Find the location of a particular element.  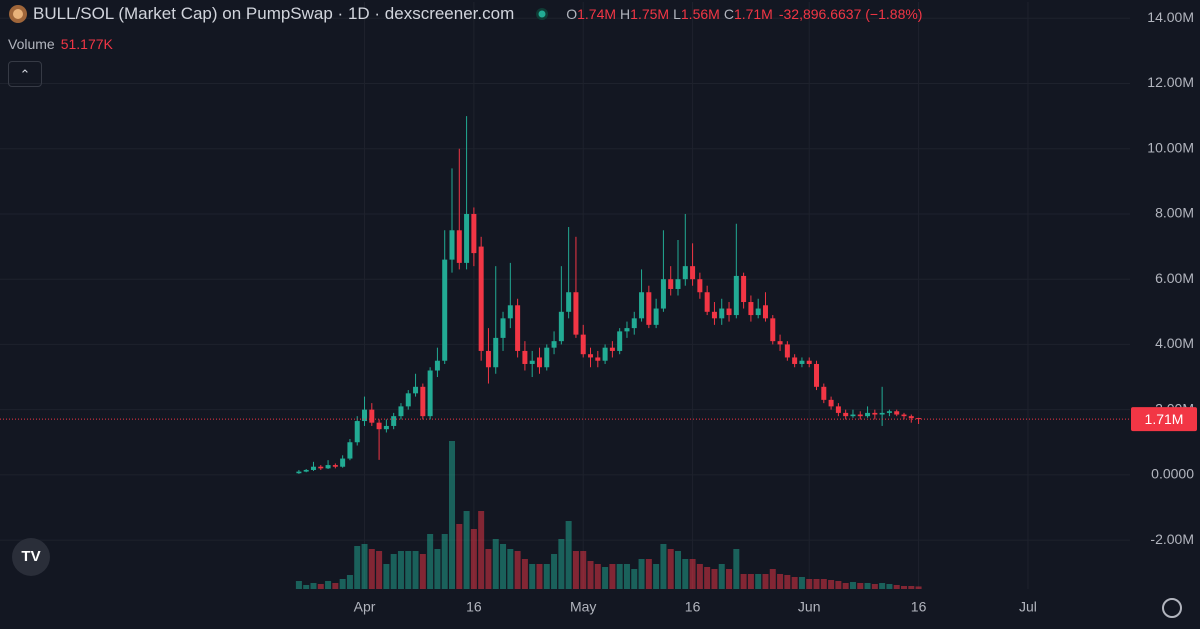

tv-logo: TV is located at coordinates (31, 557).